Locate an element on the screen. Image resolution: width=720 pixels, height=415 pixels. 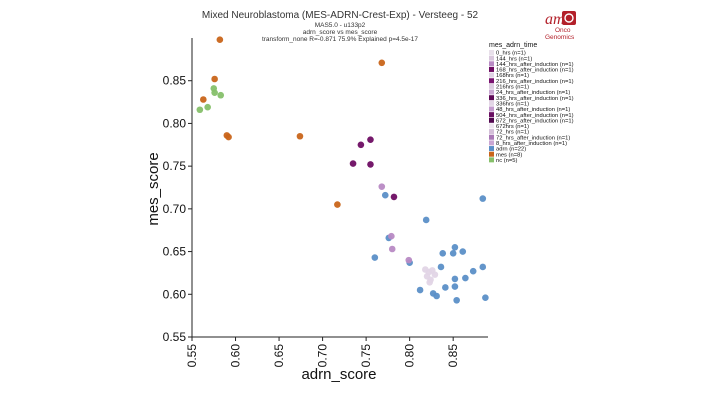
y-tick-label: 0.85 is located at coordinates (175, 81).